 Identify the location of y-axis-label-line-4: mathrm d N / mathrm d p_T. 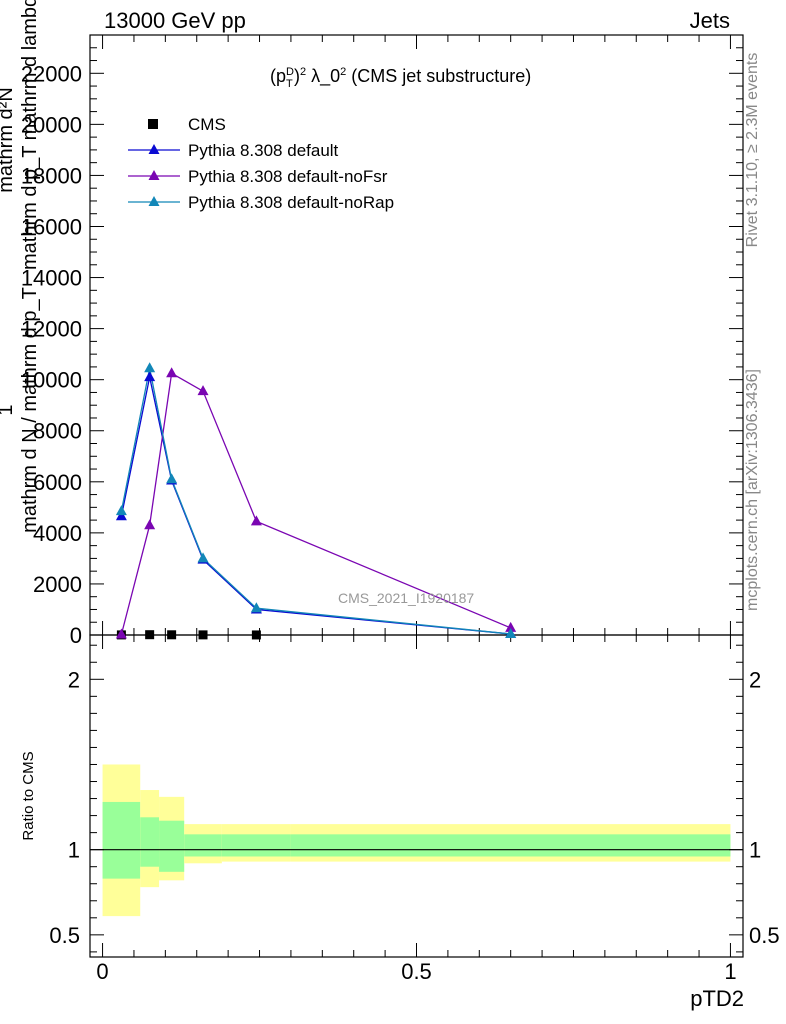
(30, 410).